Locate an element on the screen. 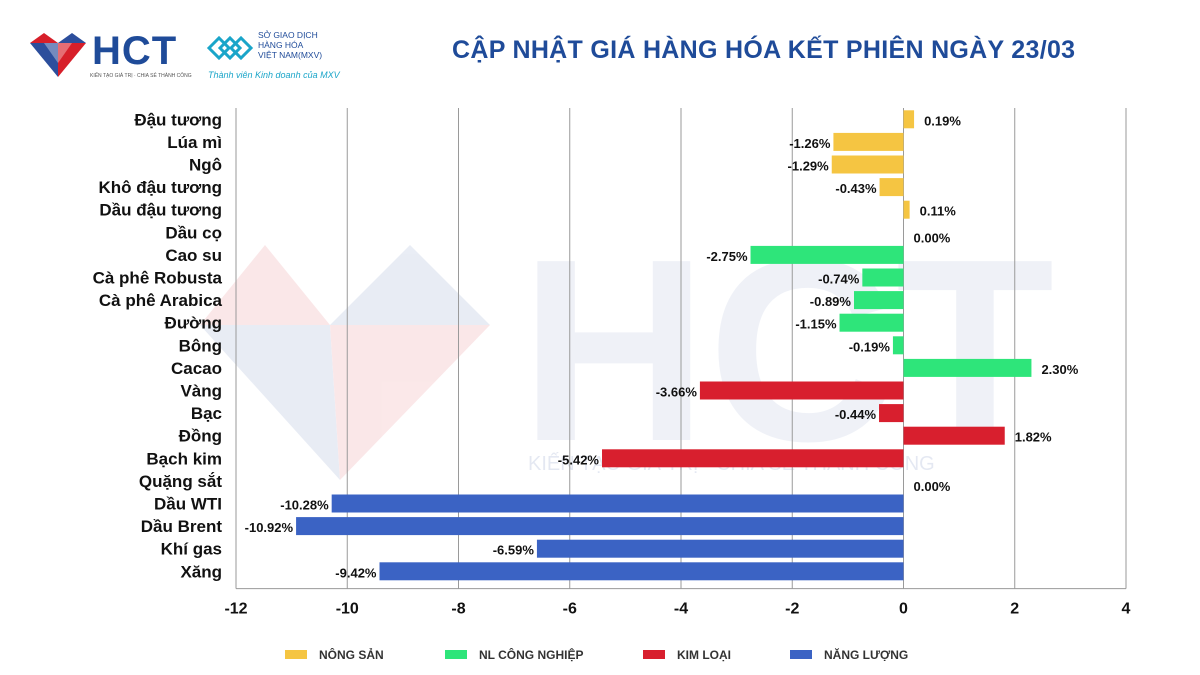  category-label: Khí gas is located at coordinates (191, 549).